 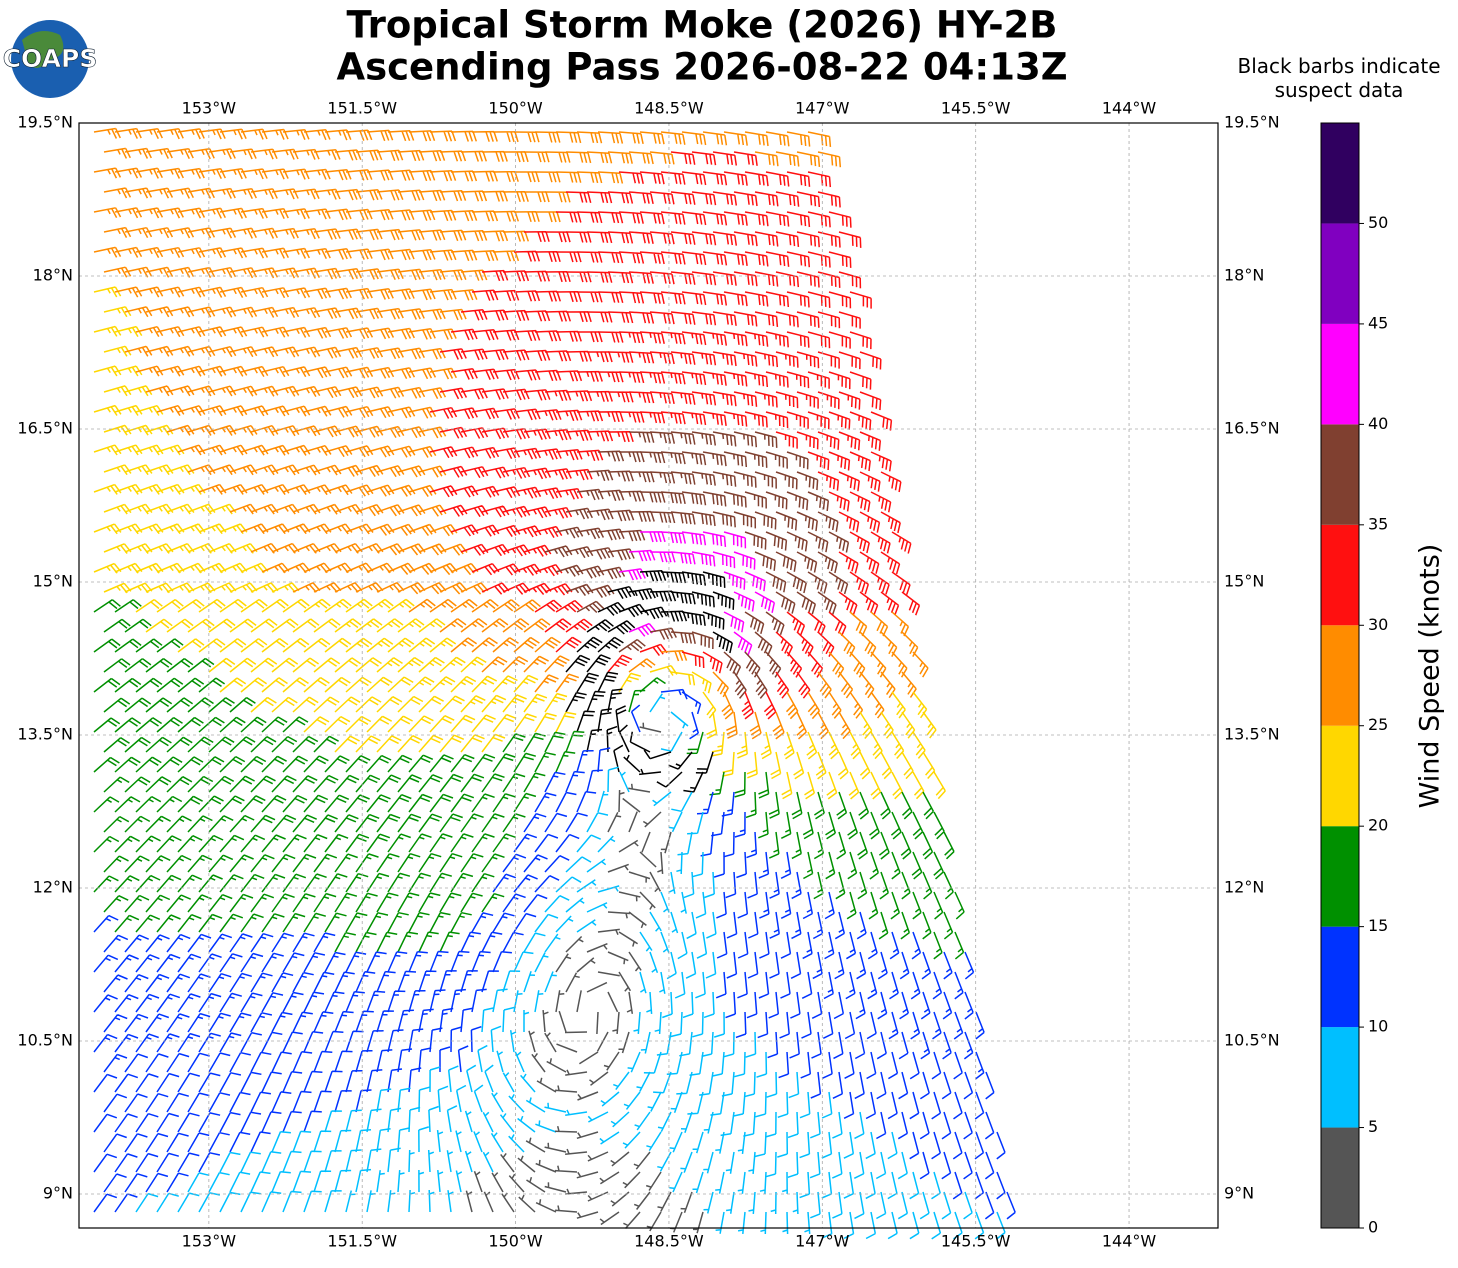 What do you see at coordinates (1378, 322) in the screenshot?
I see `colorbar-tick-label: 45` at bounding box center [1378, 322].